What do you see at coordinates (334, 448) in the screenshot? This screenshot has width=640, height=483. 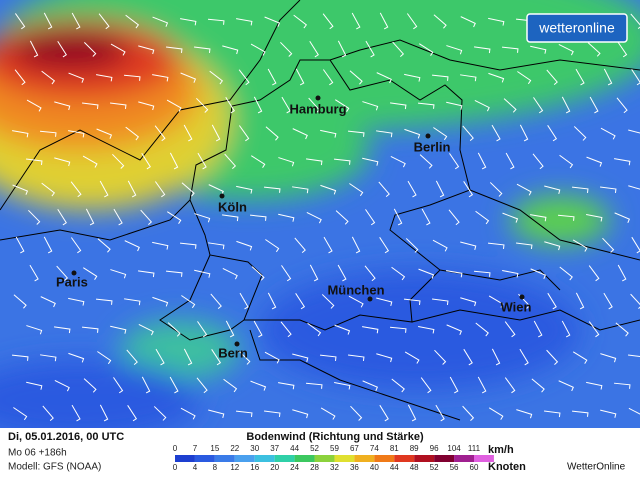 I see `kmh-tick: 59` at bounding box center [334, 448].